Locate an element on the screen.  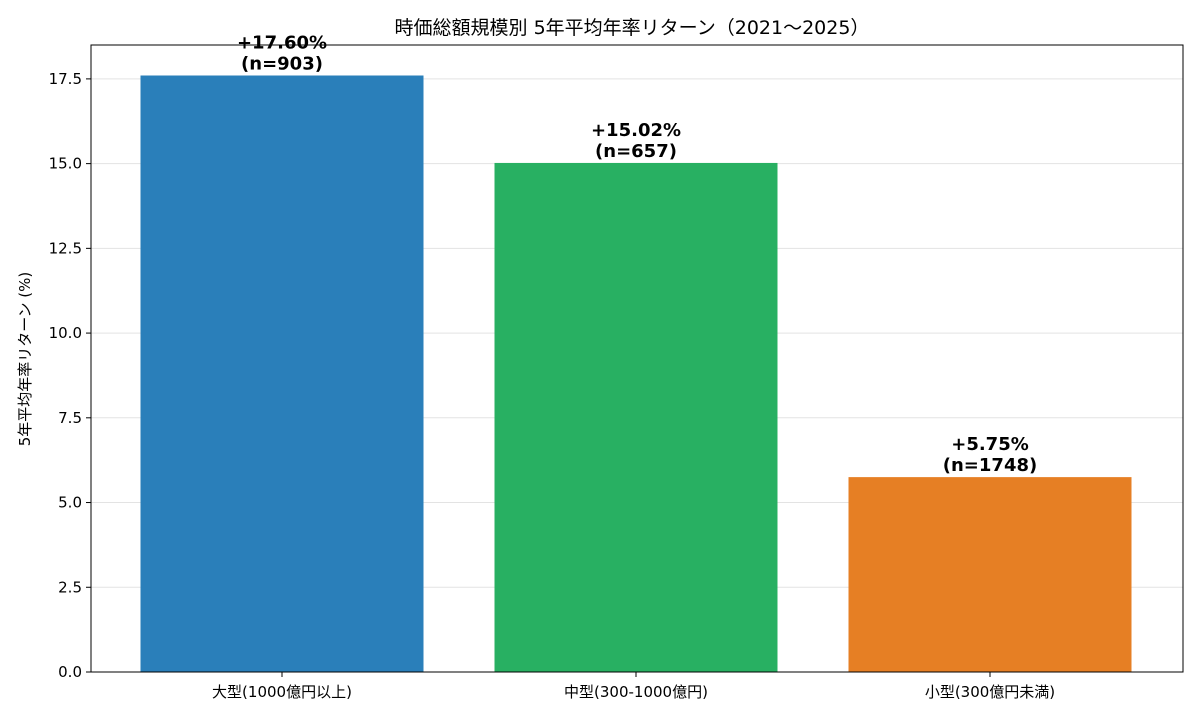
y-tick-label: 7.5 is located at coordinates (70, 418).